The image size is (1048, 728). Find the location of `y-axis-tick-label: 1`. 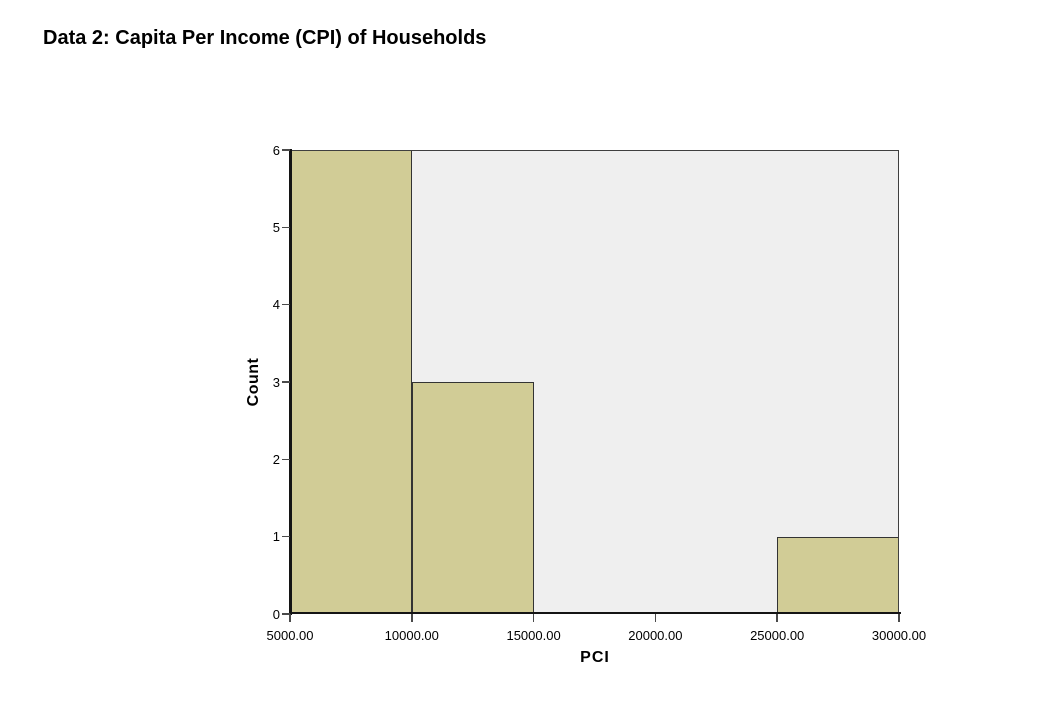

y-axis-tick-label: 1 is located at coordinates (276, 537).